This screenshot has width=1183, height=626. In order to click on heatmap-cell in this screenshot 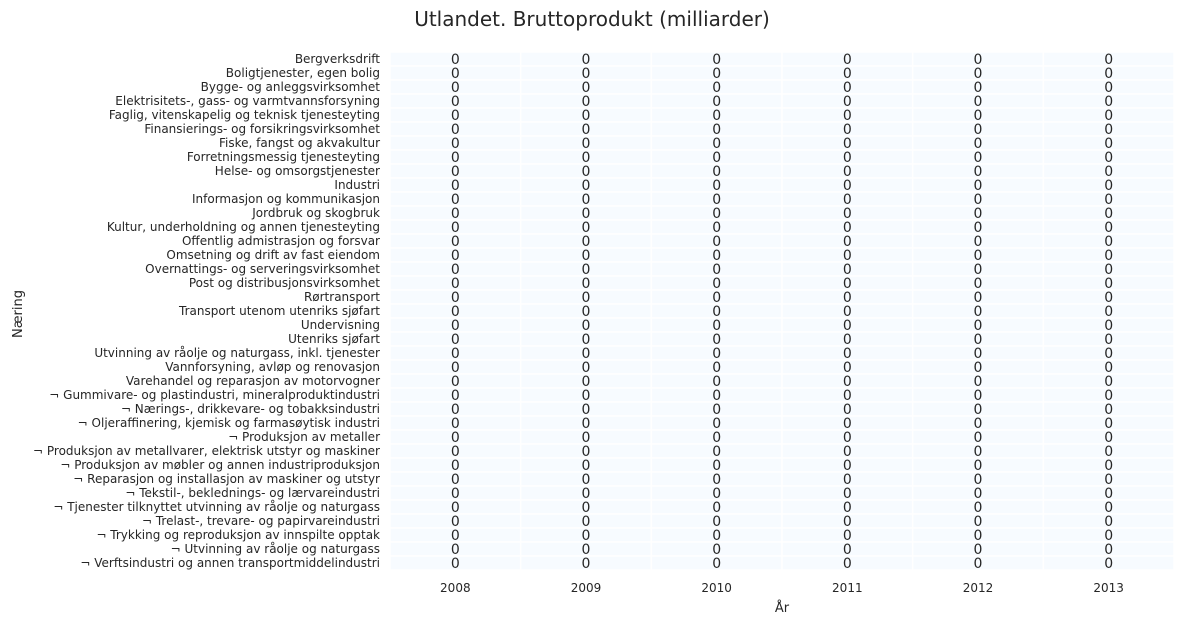, I will do `click(1108, 563)`.